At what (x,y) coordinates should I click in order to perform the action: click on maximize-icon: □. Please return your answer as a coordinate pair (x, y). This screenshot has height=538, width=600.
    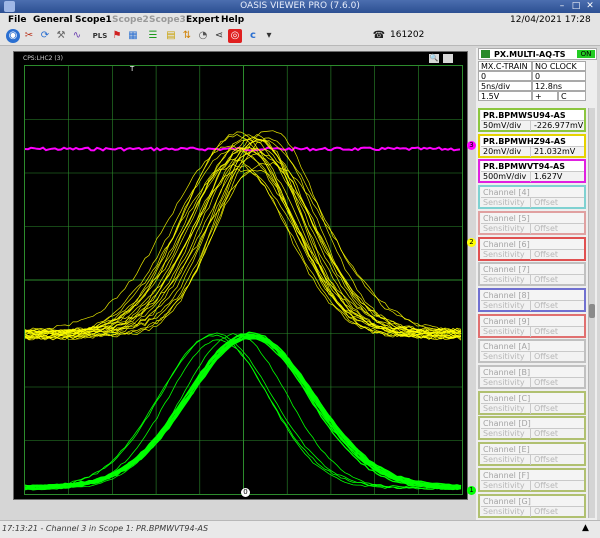
    Looking at the image, I should click on (576, 6).